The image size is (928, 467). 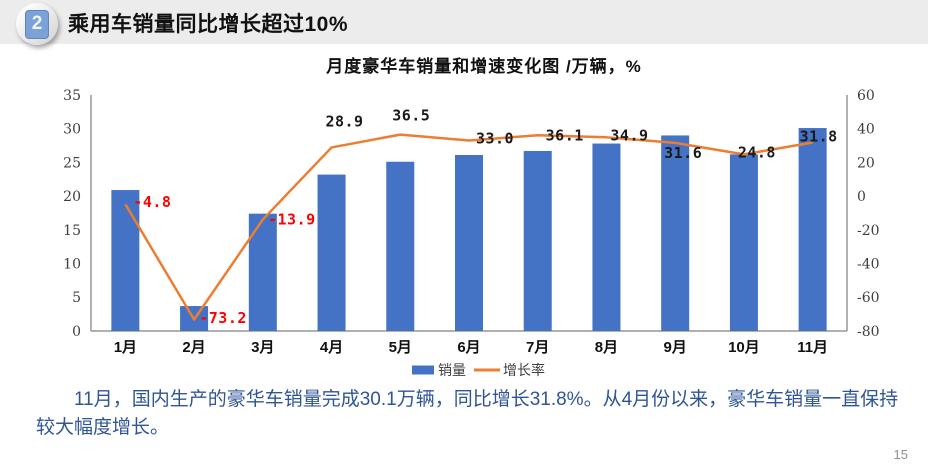 I want to click on x-axis-label: 8月, so click(x=606, y=347).